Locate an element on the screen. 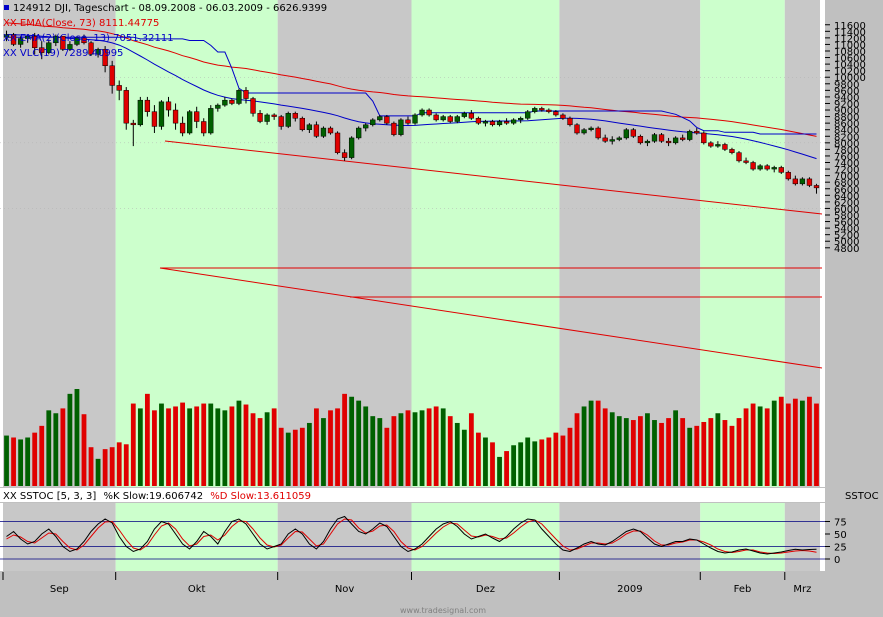 This screenshot has height=617, width=883. time-tick-label: Dez is located at coordinates (485, 589).